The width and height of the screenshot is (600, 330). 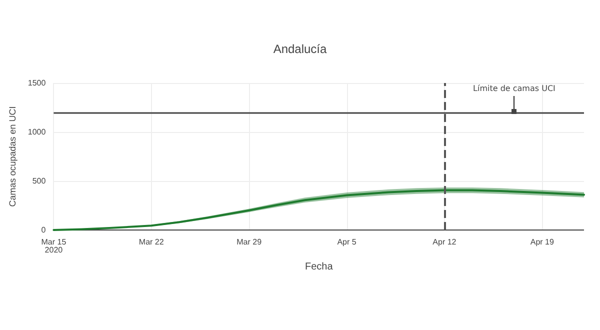 What do you see at coordinates (249, 242) in the screenshot?
I see `x-tick-label: Mar 29` at bounding box center [249, 242].